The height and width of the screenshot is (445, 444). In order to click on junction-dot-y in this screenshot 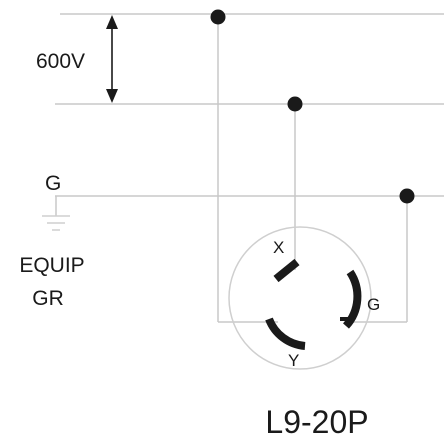, I will do `click(295, 104)`.